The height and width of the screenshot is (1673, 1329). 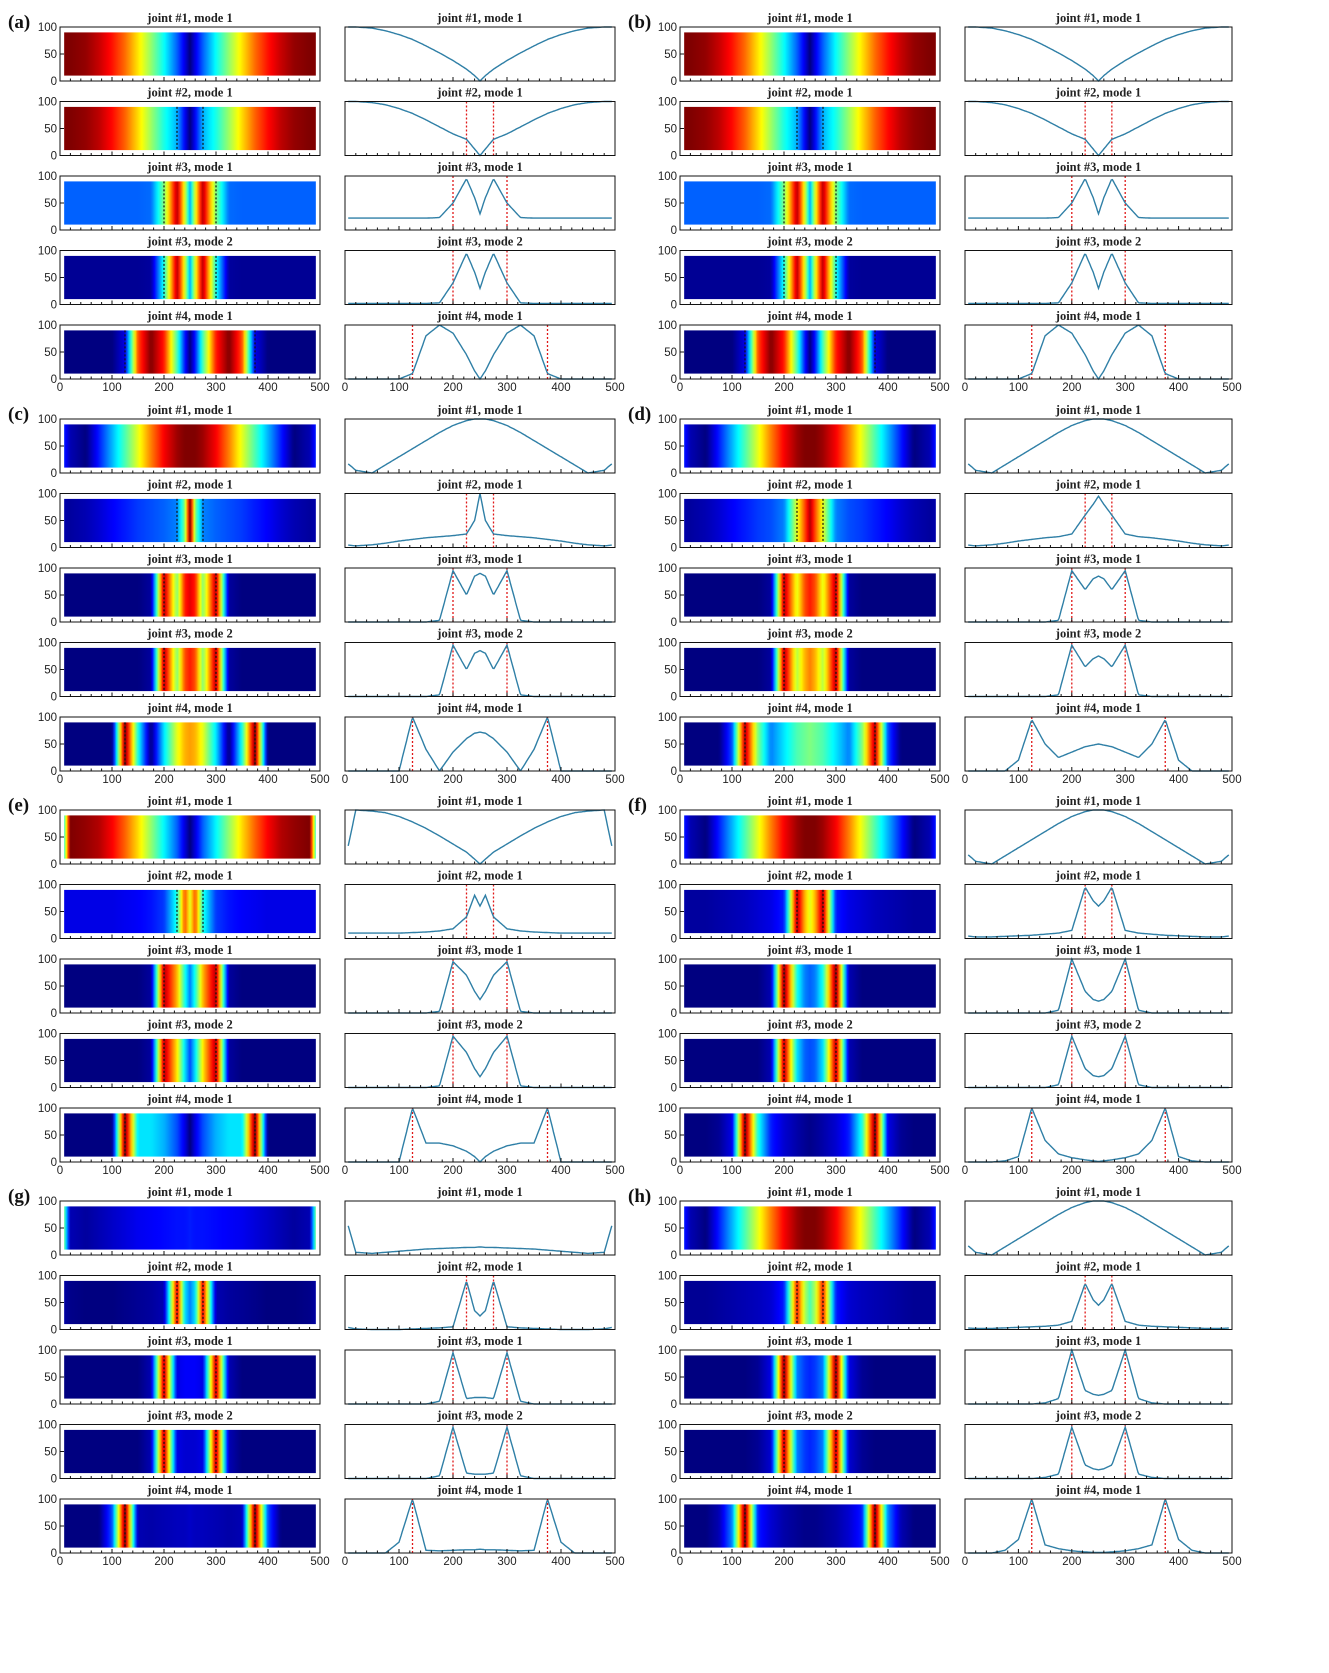 What do you see at coordinates (1098, 195) in the screenshot?
I see `profile-panel: joint #3, mode 1` at bounding box center [1098, 195].